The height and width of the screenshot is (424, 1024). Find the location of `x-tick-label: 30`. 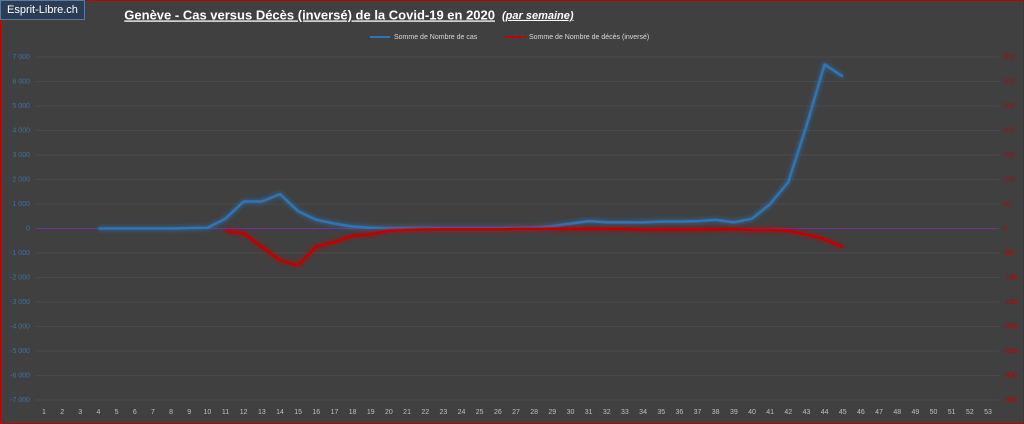

x-tick-label: 30 is located at coordinates (571, 412).